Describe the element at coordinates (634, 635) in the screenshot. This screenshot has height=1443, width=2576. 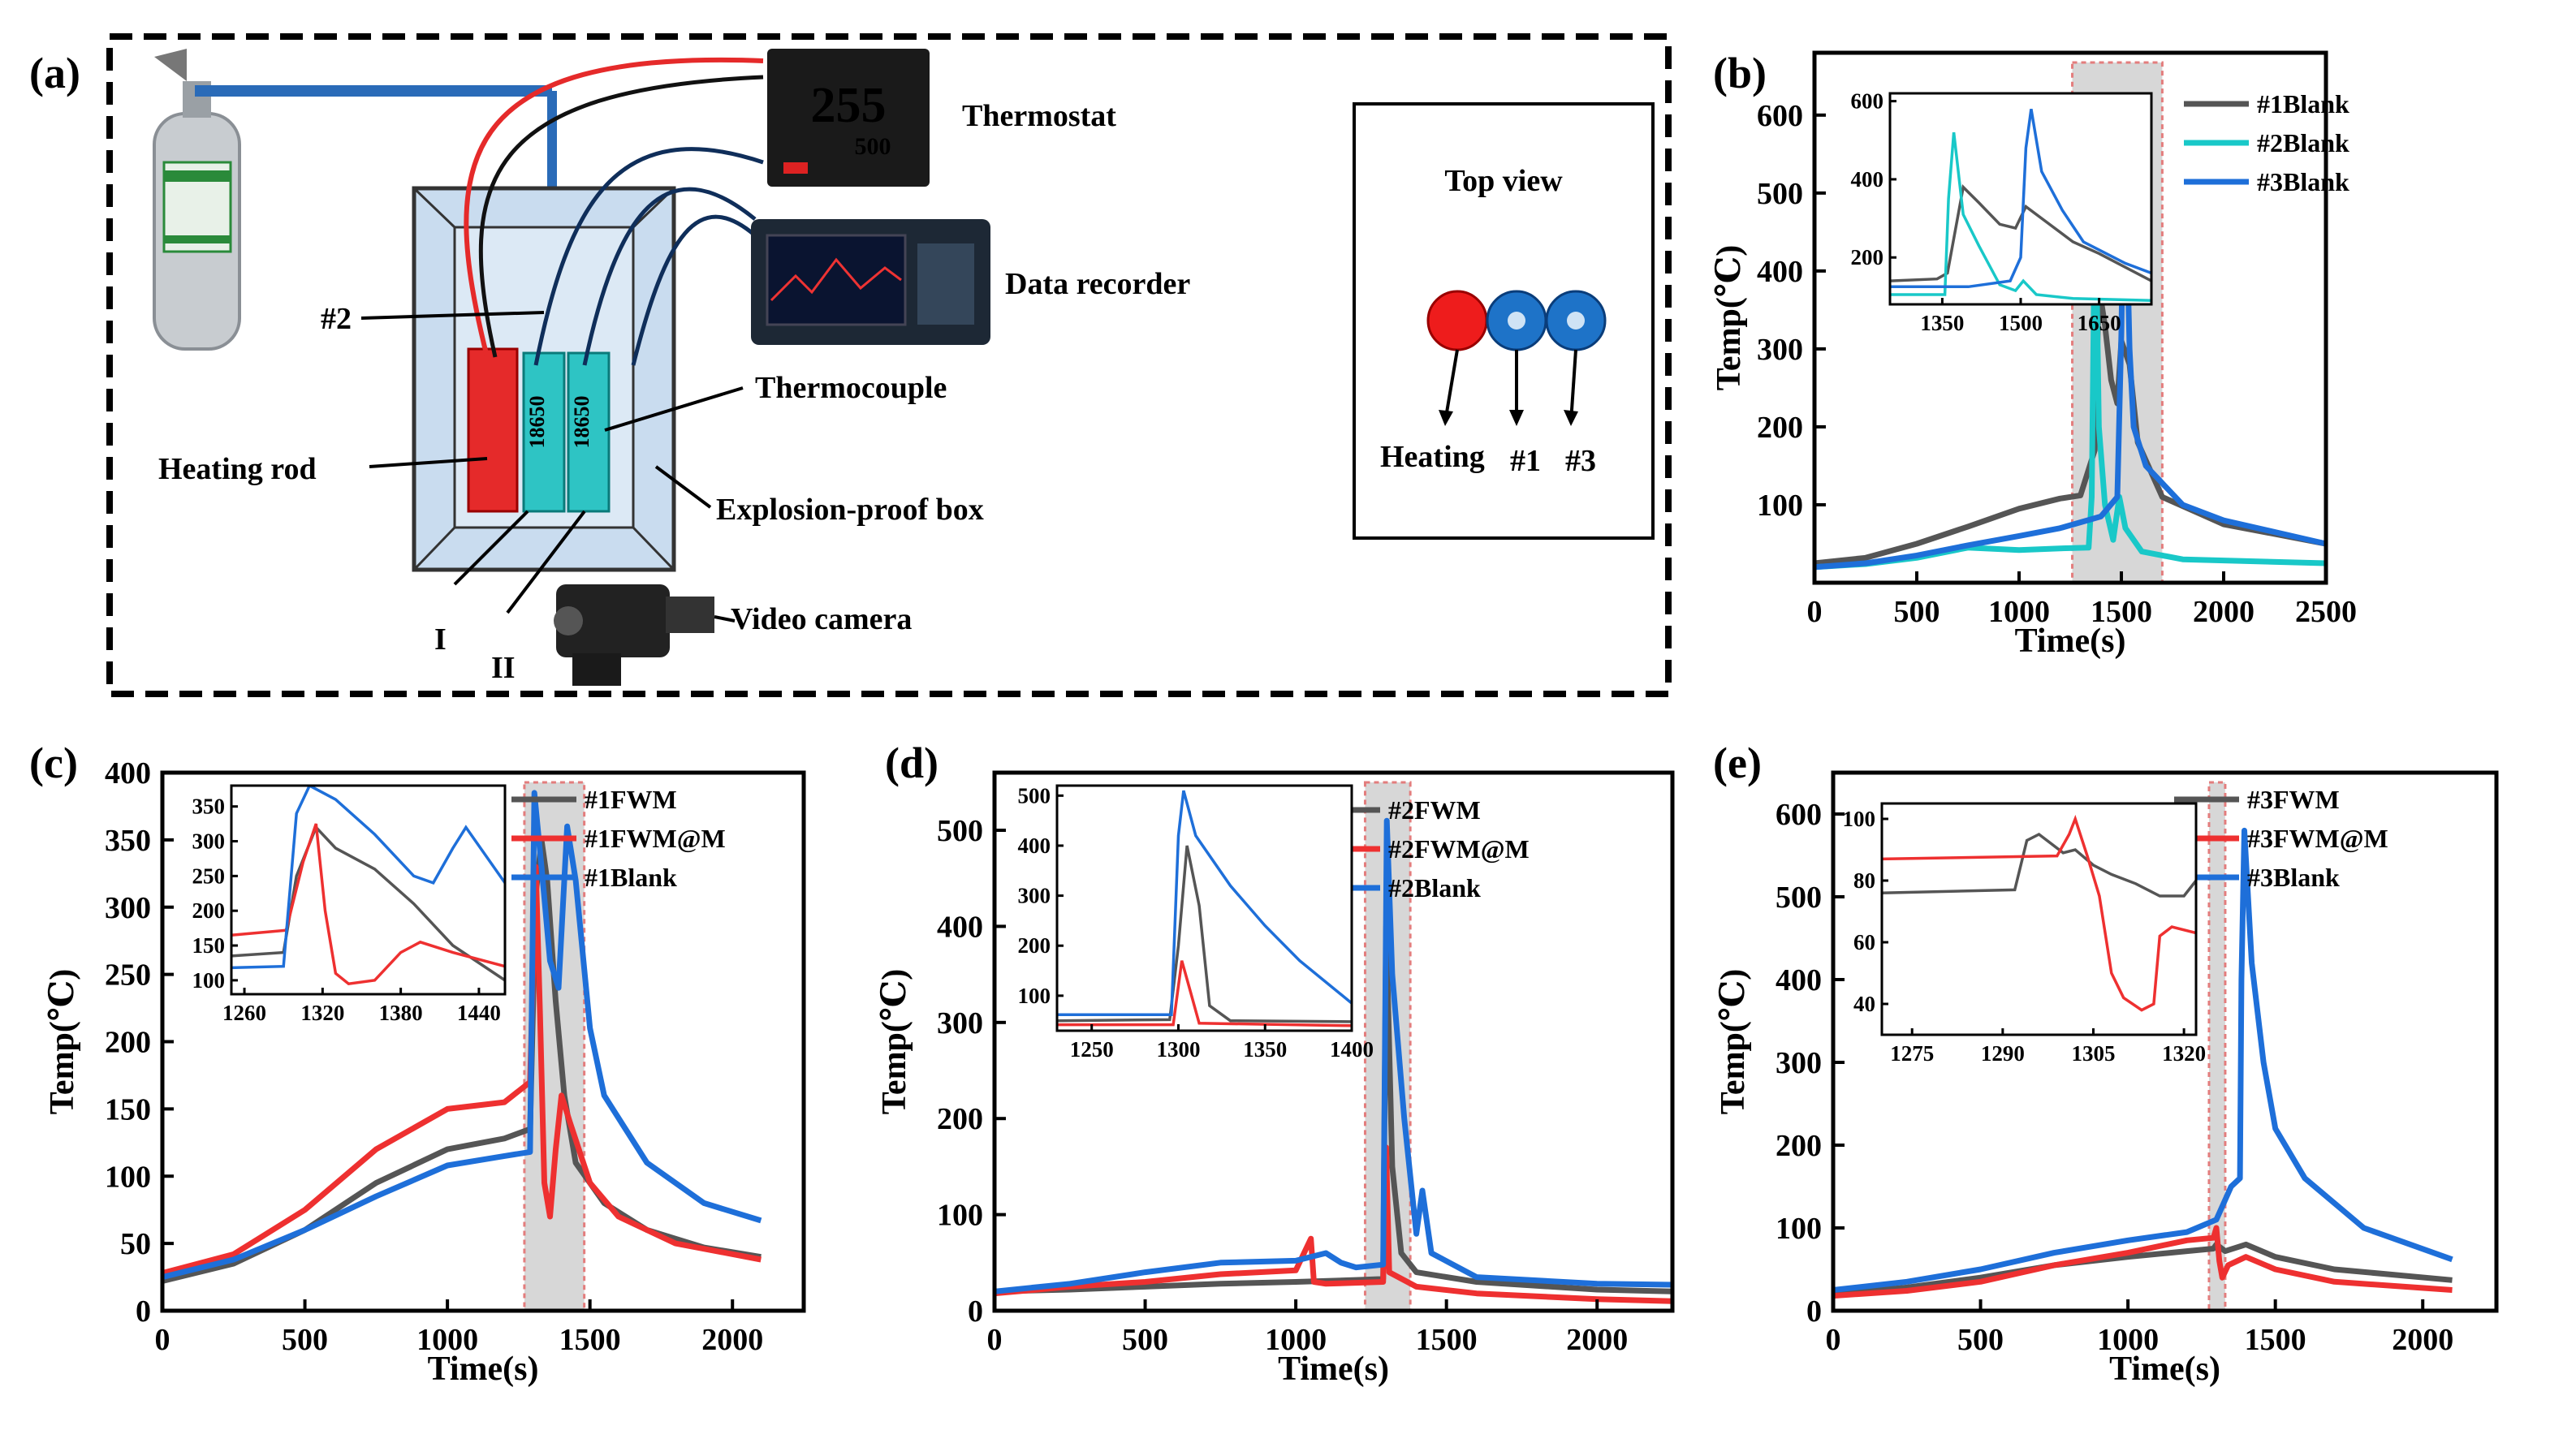
I see `video-camera-icon` at that location.